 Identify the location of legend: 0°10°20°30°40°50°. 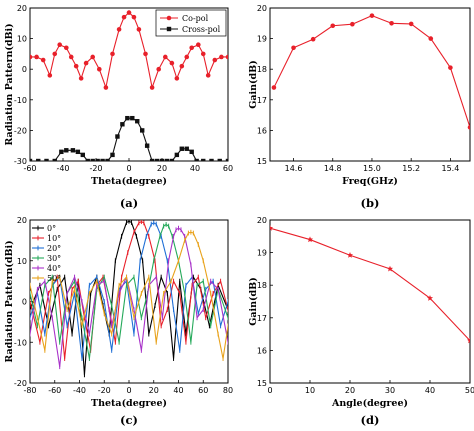
(46, 253).